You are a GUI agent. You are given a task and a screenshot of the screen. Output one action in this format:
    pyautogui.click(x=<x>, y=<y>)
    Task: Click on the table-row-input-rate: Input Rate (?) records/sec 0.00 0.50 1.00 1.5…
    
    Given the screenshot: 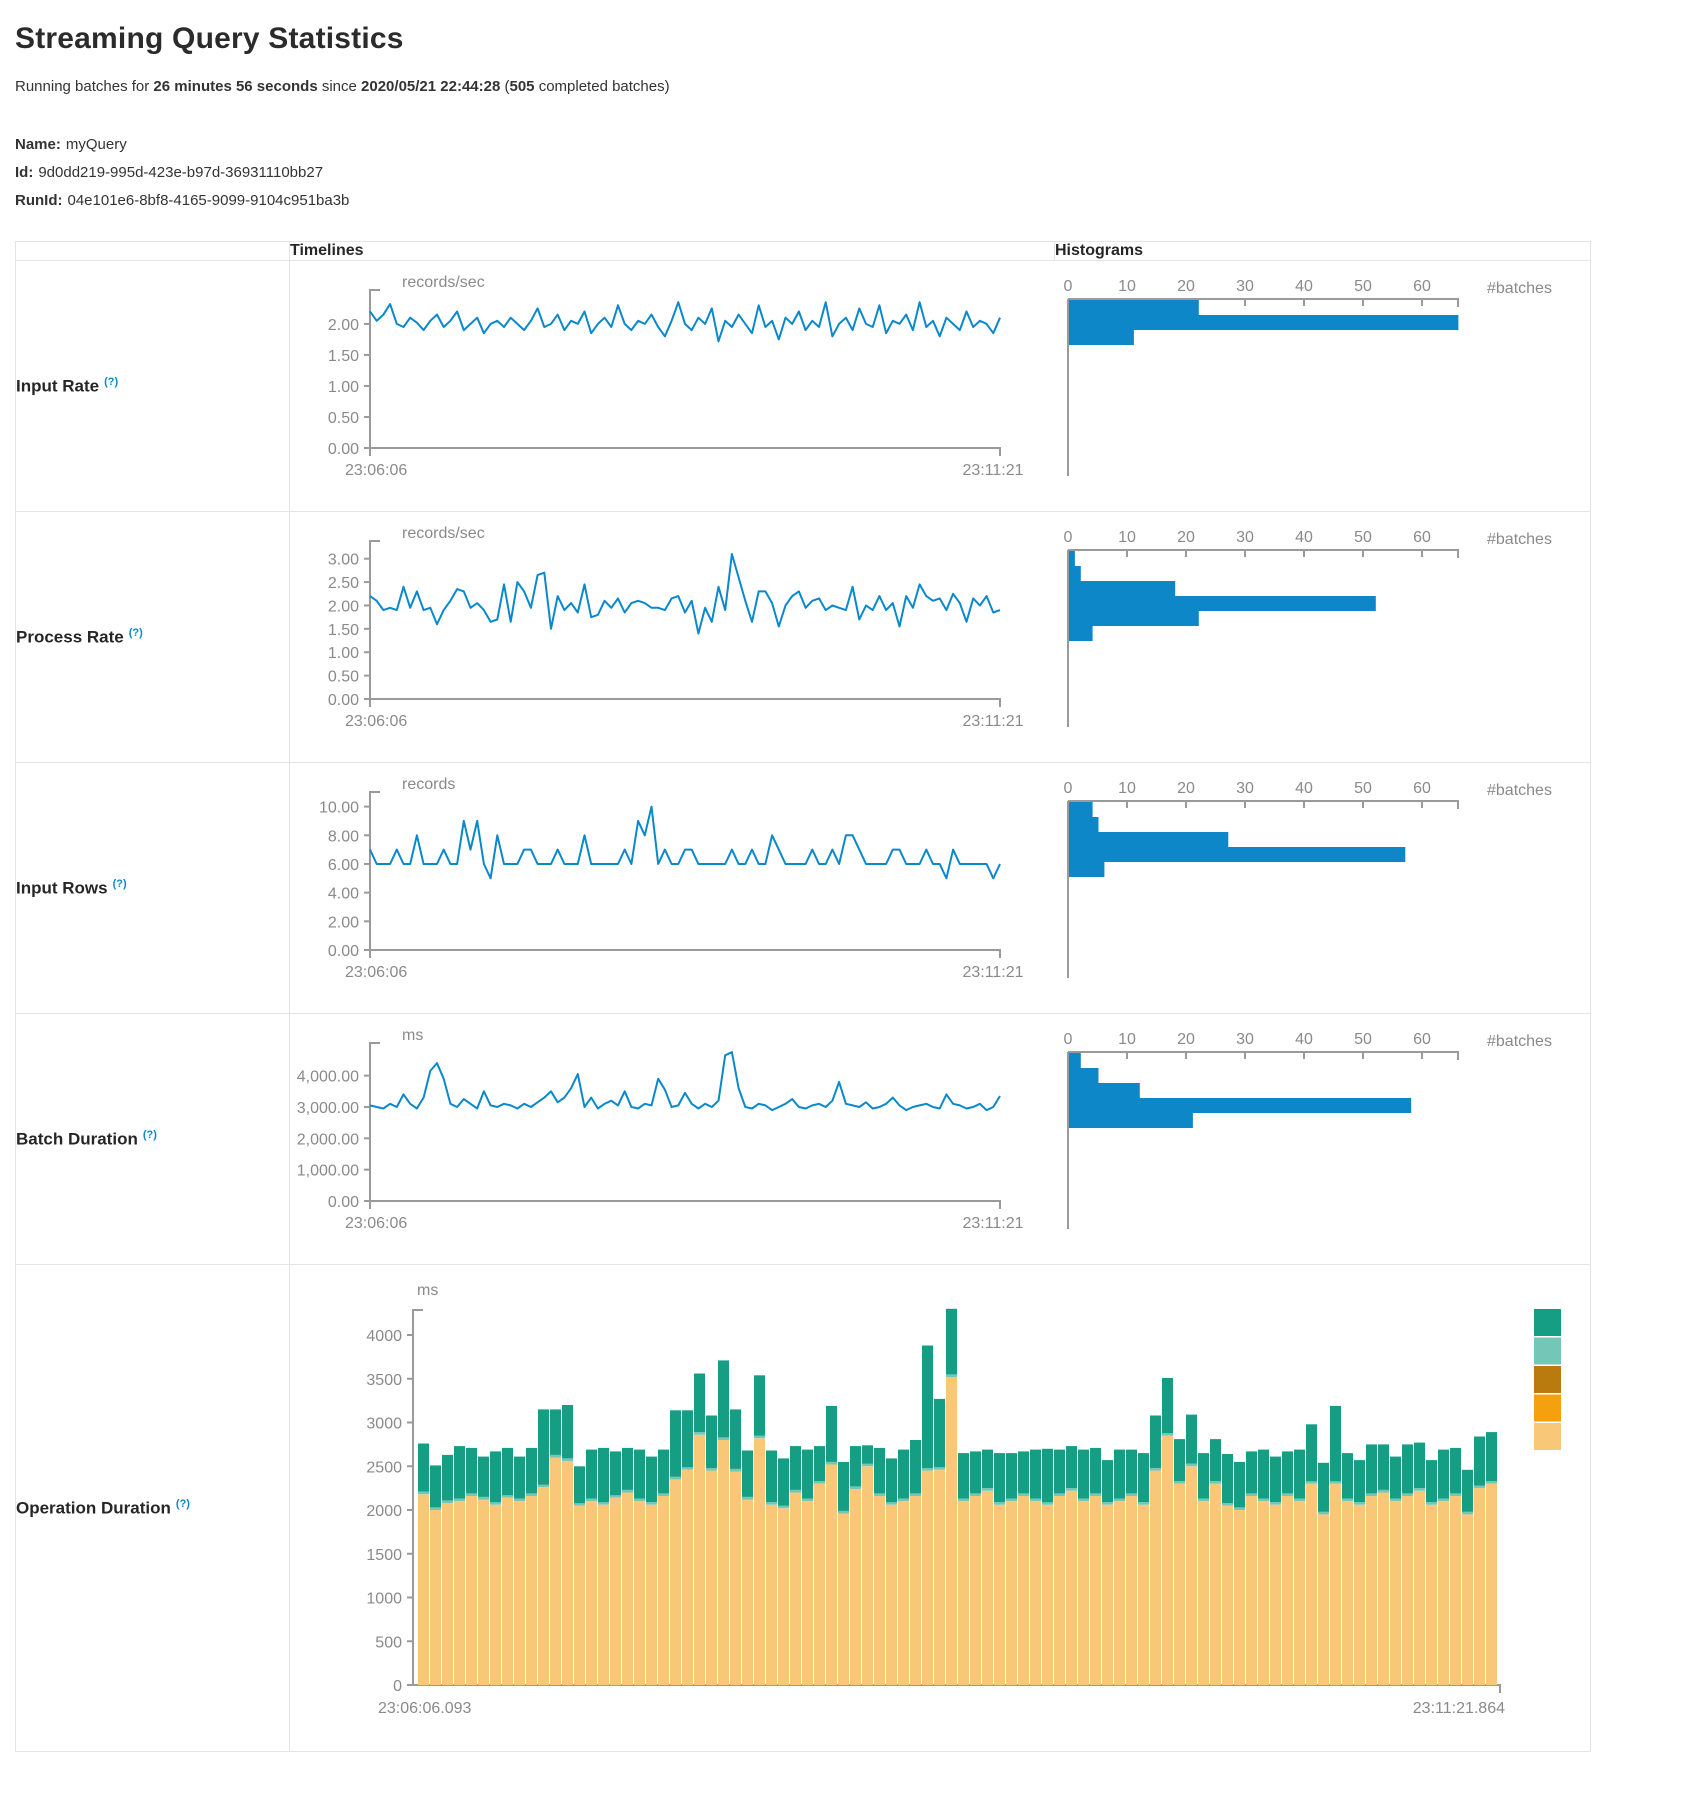 What is the action you would take?
    pyautogui.click(x=803, y=386)
    